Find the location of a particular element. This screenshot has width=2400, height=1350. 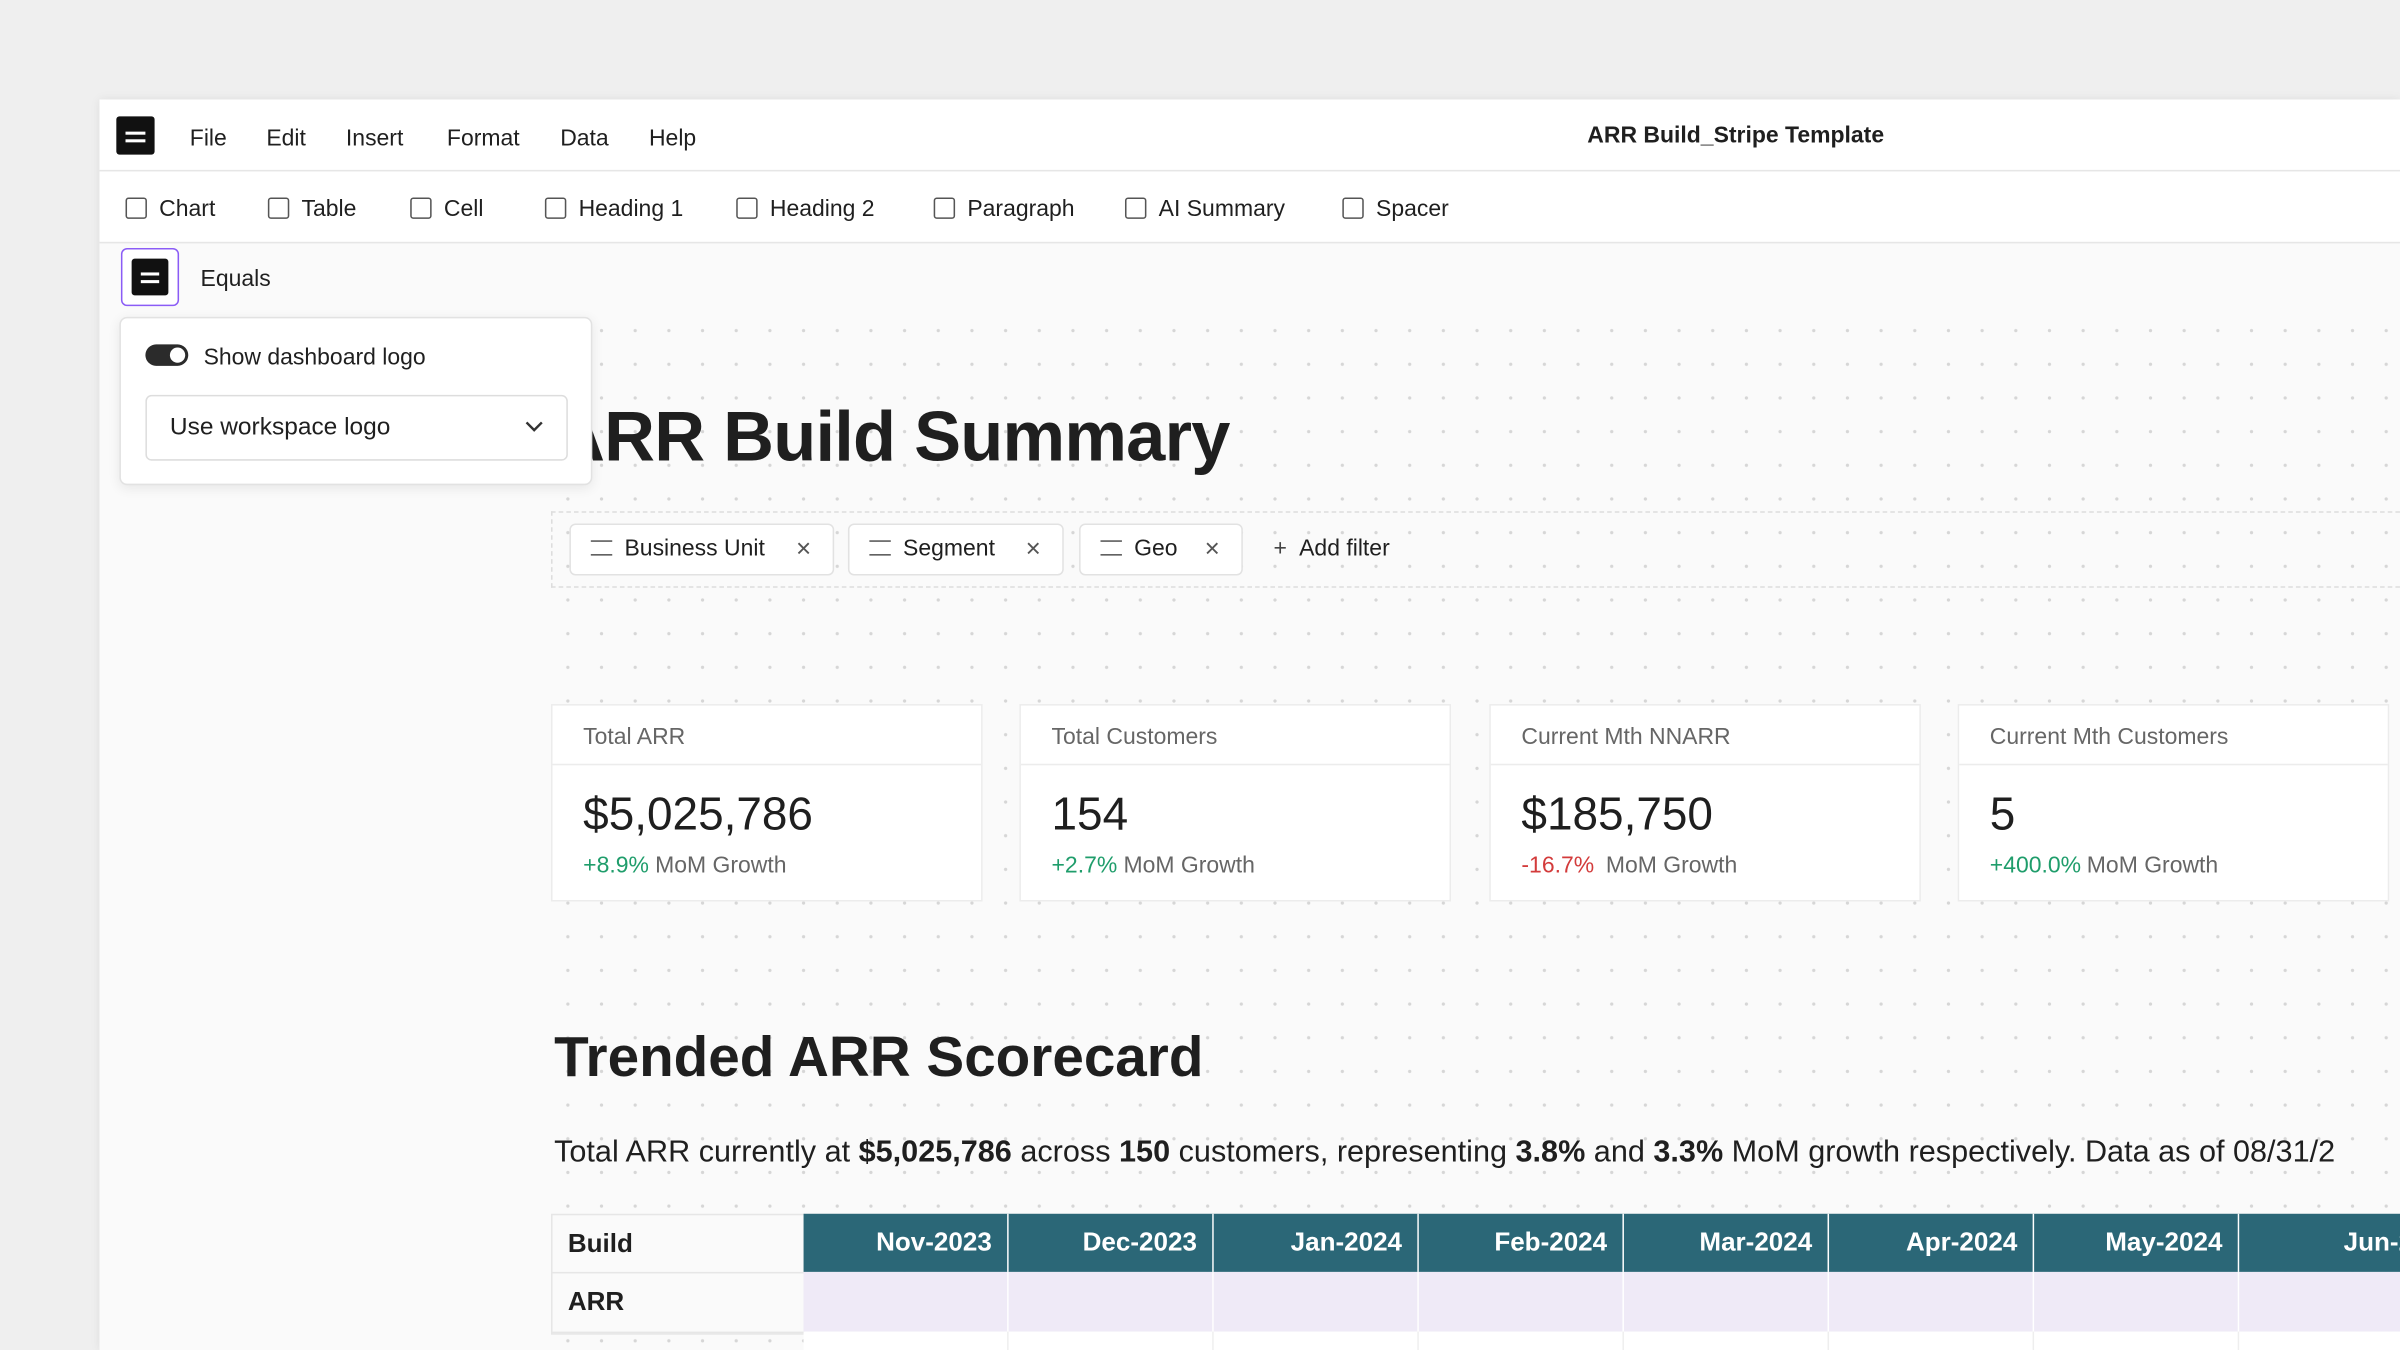

table-column-header: Nov-2023 is located at coordinates (906, 1242).